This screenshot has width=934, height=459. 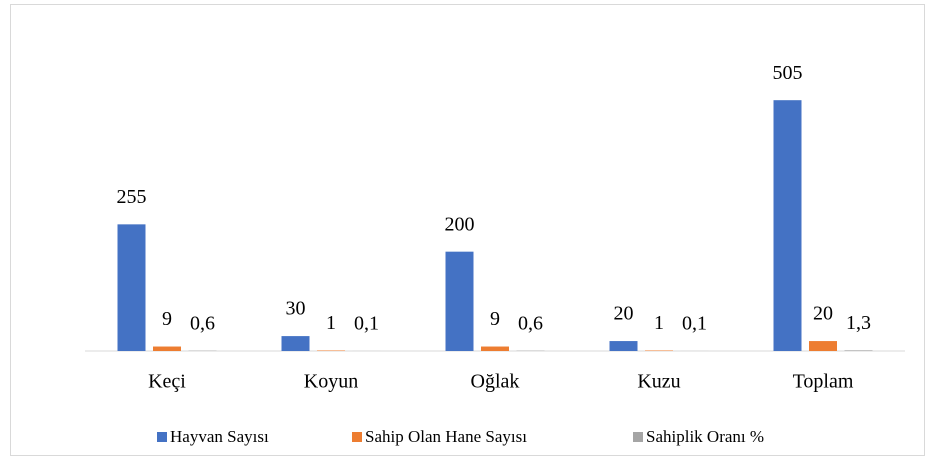 What do you see at coordinates (167, 382) in the screenshot?
I see `x-tick-label: Keçi` at bounding box center [167, 382].